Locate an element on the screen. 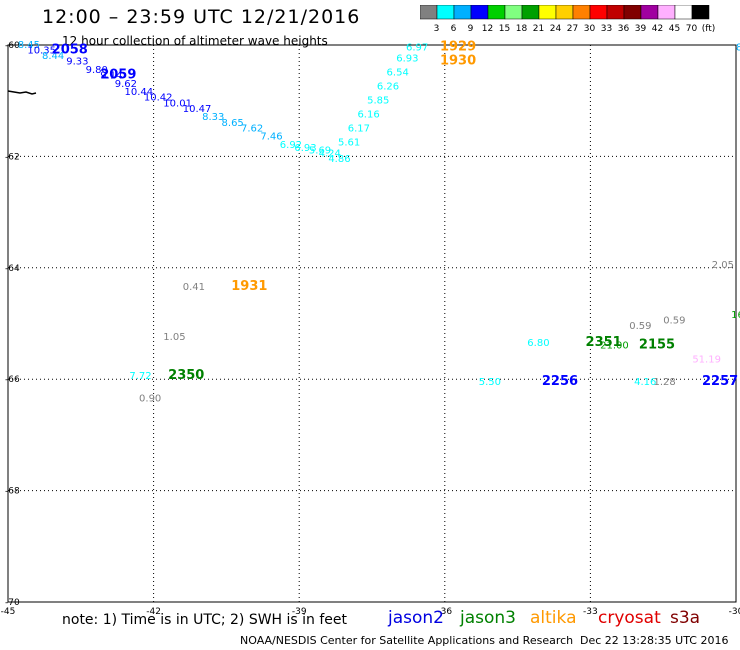  wave-height-label: 4.24 is located at coordinates (330, 153).